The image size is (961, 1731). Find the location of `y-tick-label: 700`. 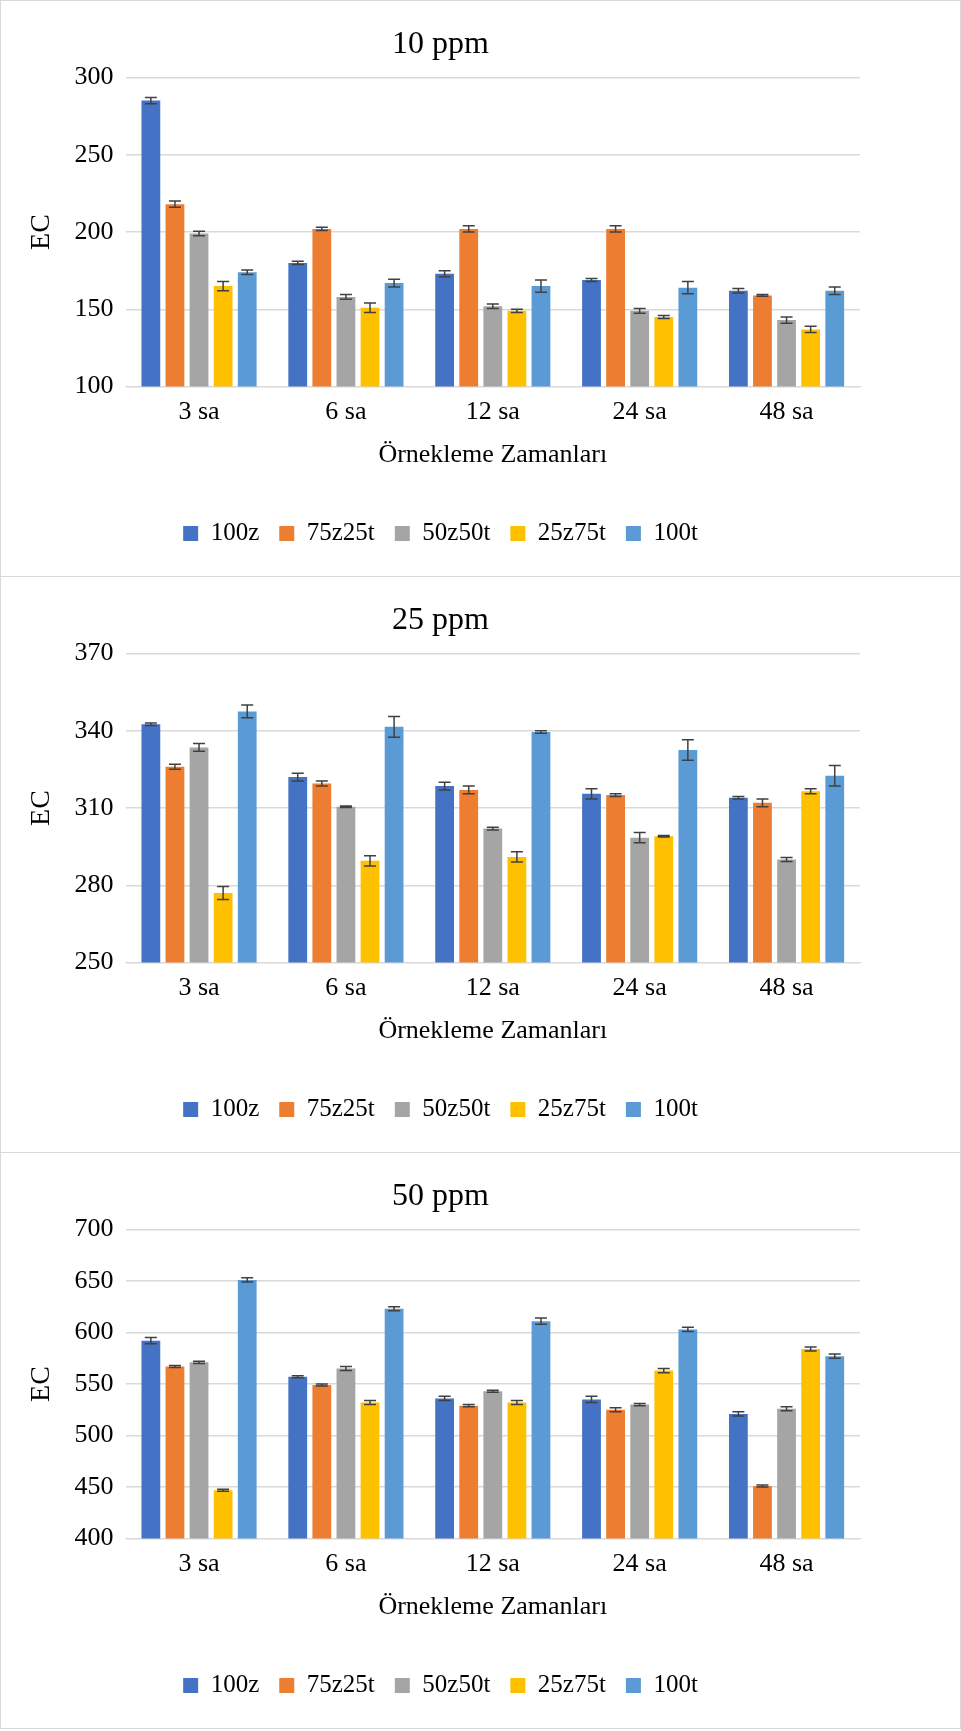

y-tick-label: 700 is located at coordinates (94, 1228).